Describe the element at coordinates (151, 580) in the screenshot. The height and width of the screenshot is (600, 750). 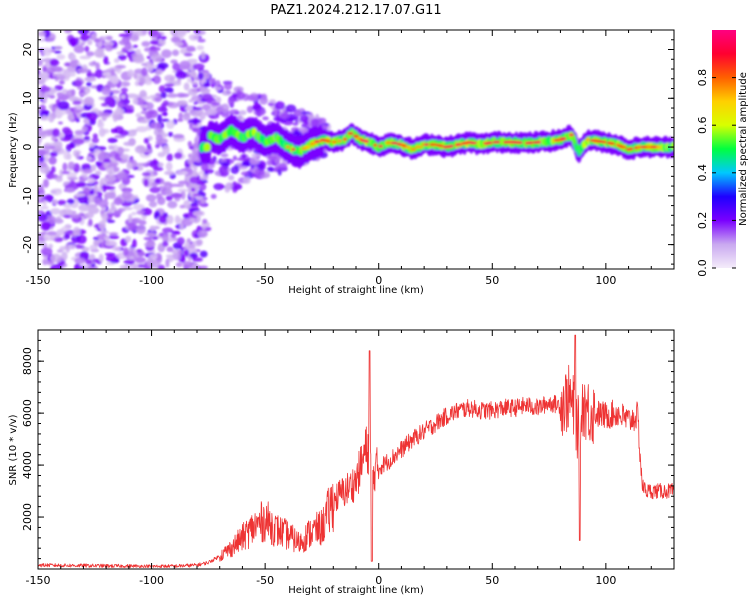
I see `snr-x-tick-label: -100` at that location.